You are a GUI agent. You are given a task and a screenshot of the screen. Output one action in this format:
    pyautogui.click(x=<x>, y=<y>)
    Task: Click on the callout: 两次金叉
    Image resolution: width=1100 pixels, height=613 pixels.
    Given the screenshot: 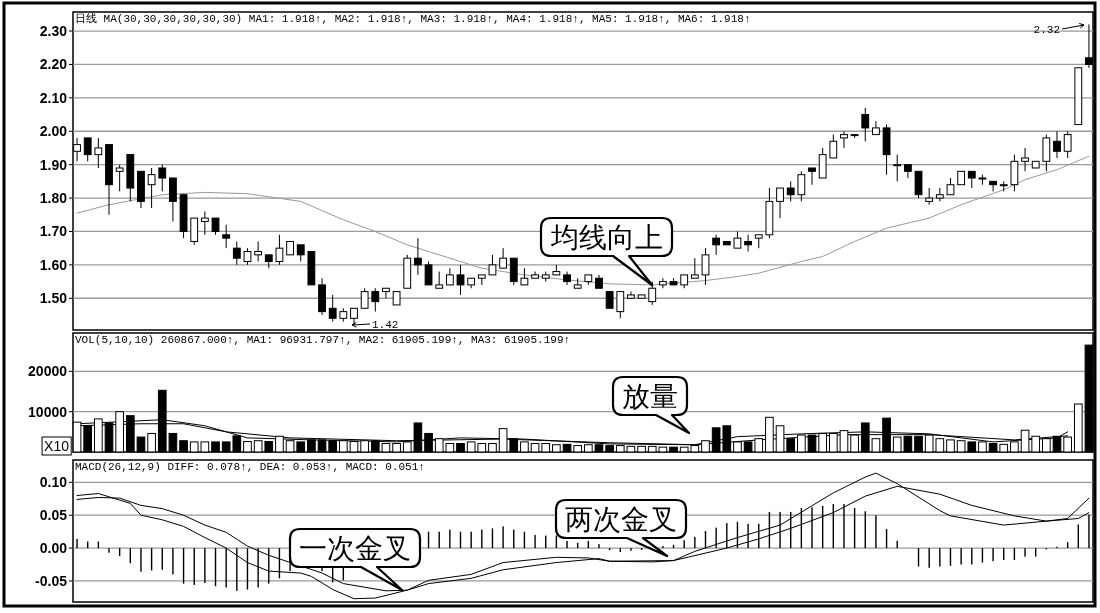 What is the action you would take?
    pyautogui.click(x=621, y=528)
    